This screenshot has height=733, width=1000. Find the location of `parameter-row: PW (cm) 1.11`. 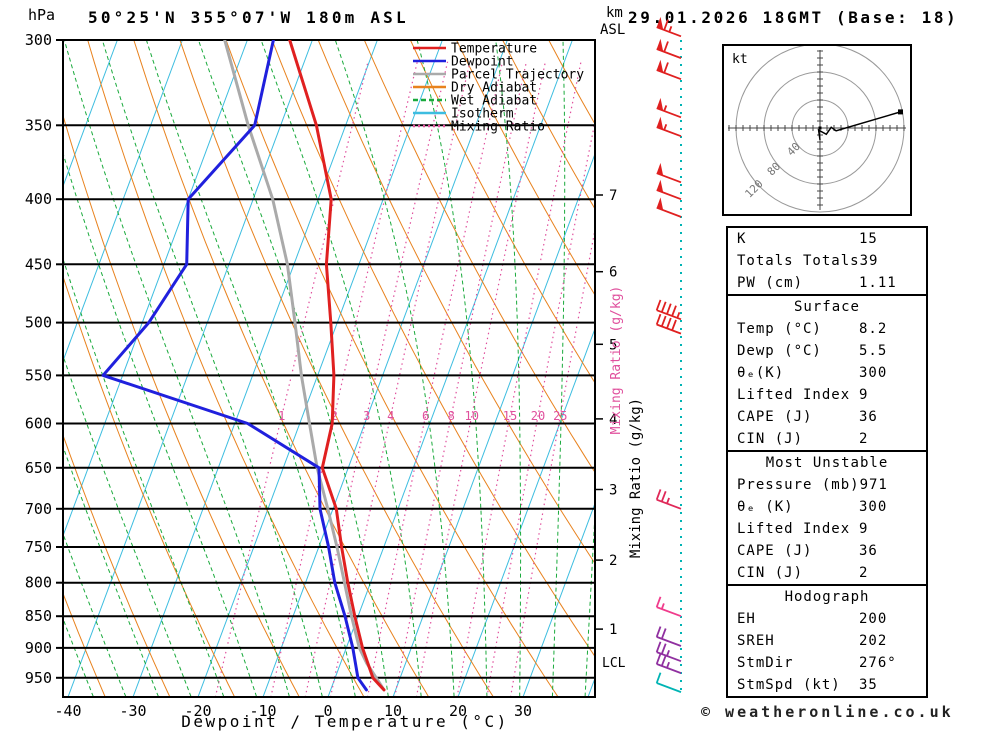

parameter-row: PW (cm) 1.11 is located at coordinates (827, 283).